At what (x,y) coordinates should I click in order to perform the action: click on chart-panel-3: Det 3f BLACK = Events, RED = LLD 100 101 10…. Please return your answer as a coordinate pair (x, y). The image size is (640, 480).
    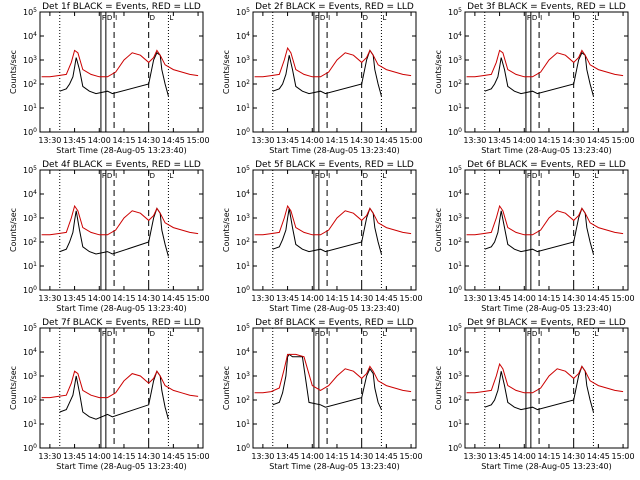
    Looking at the image, I should click on (534, 78).